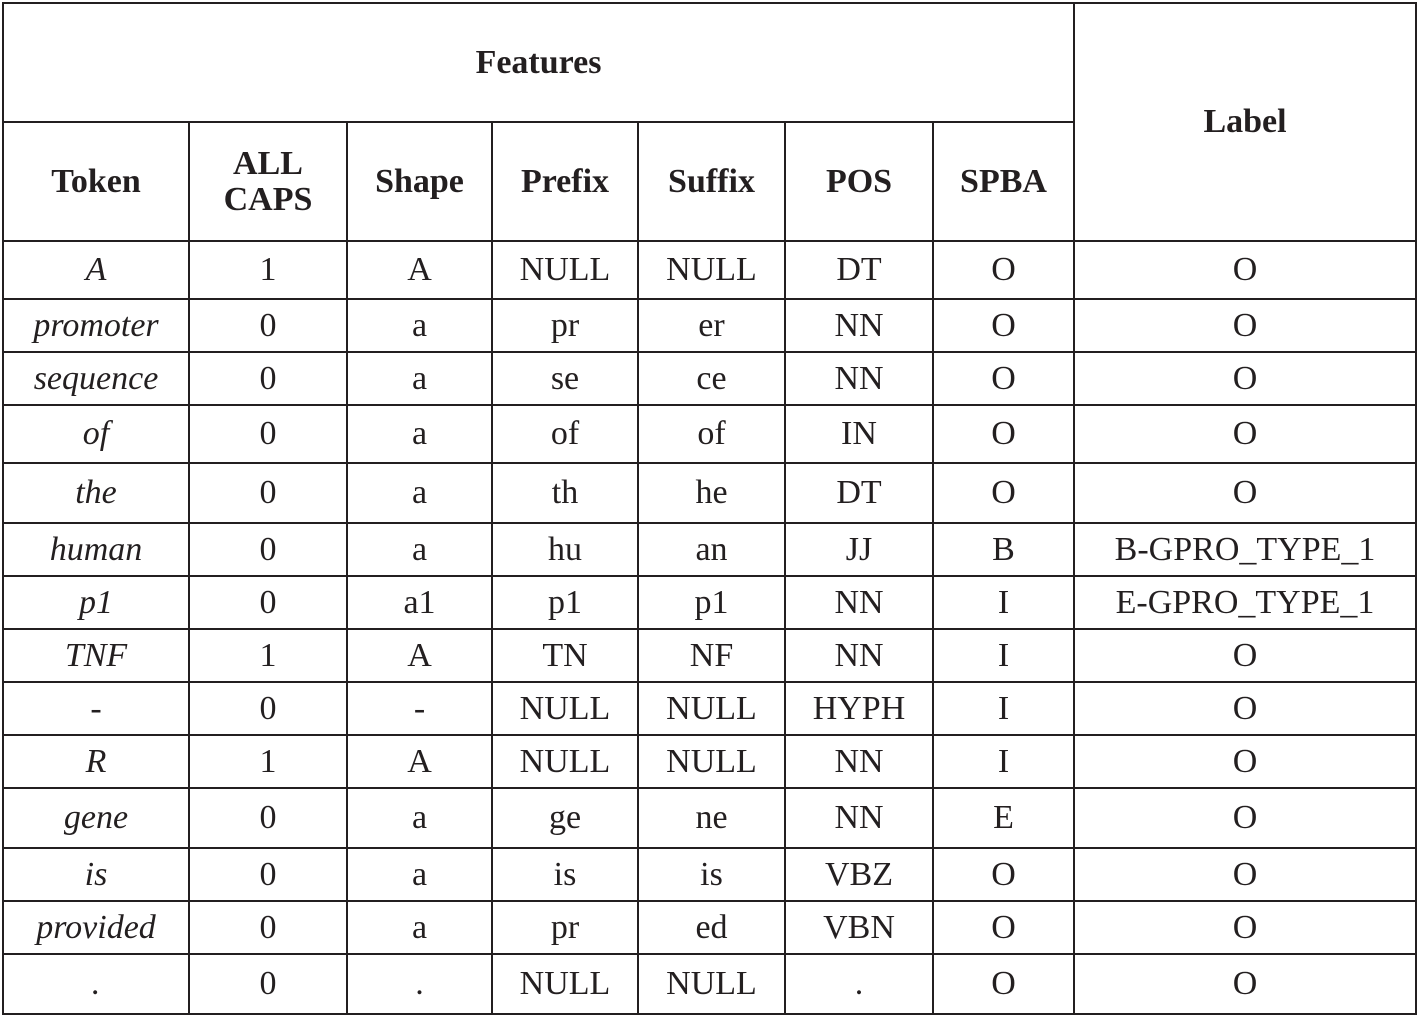 The image size is (1418, 1017). What do you see at coordinates (419, 708) in the screenshot?
I see `shape-cell: -` at bounding box center [419, 708].